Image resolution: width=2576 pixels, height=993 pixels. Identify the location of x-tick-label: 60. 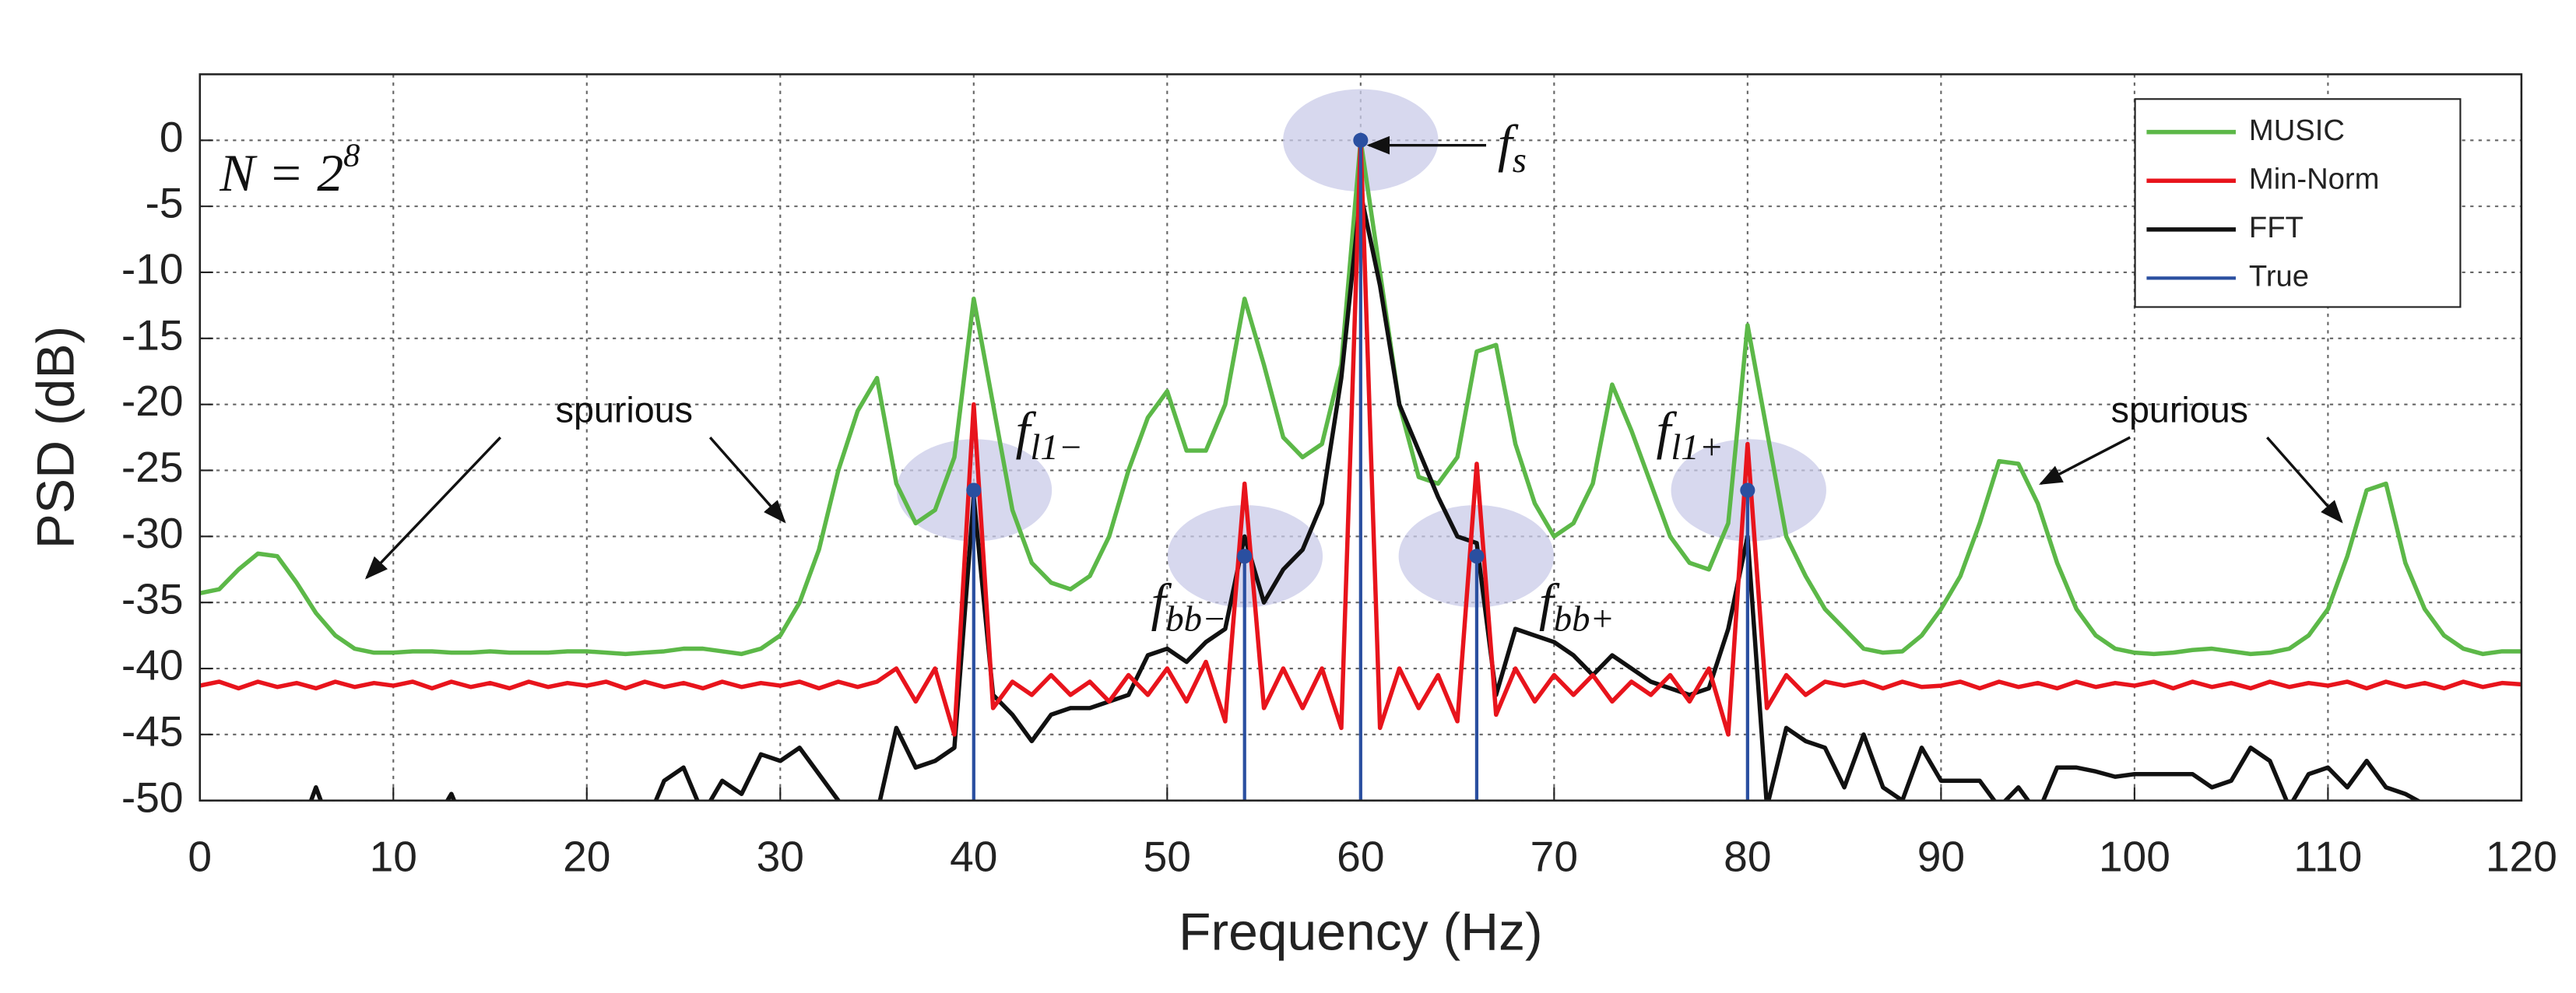
(1361, 857).